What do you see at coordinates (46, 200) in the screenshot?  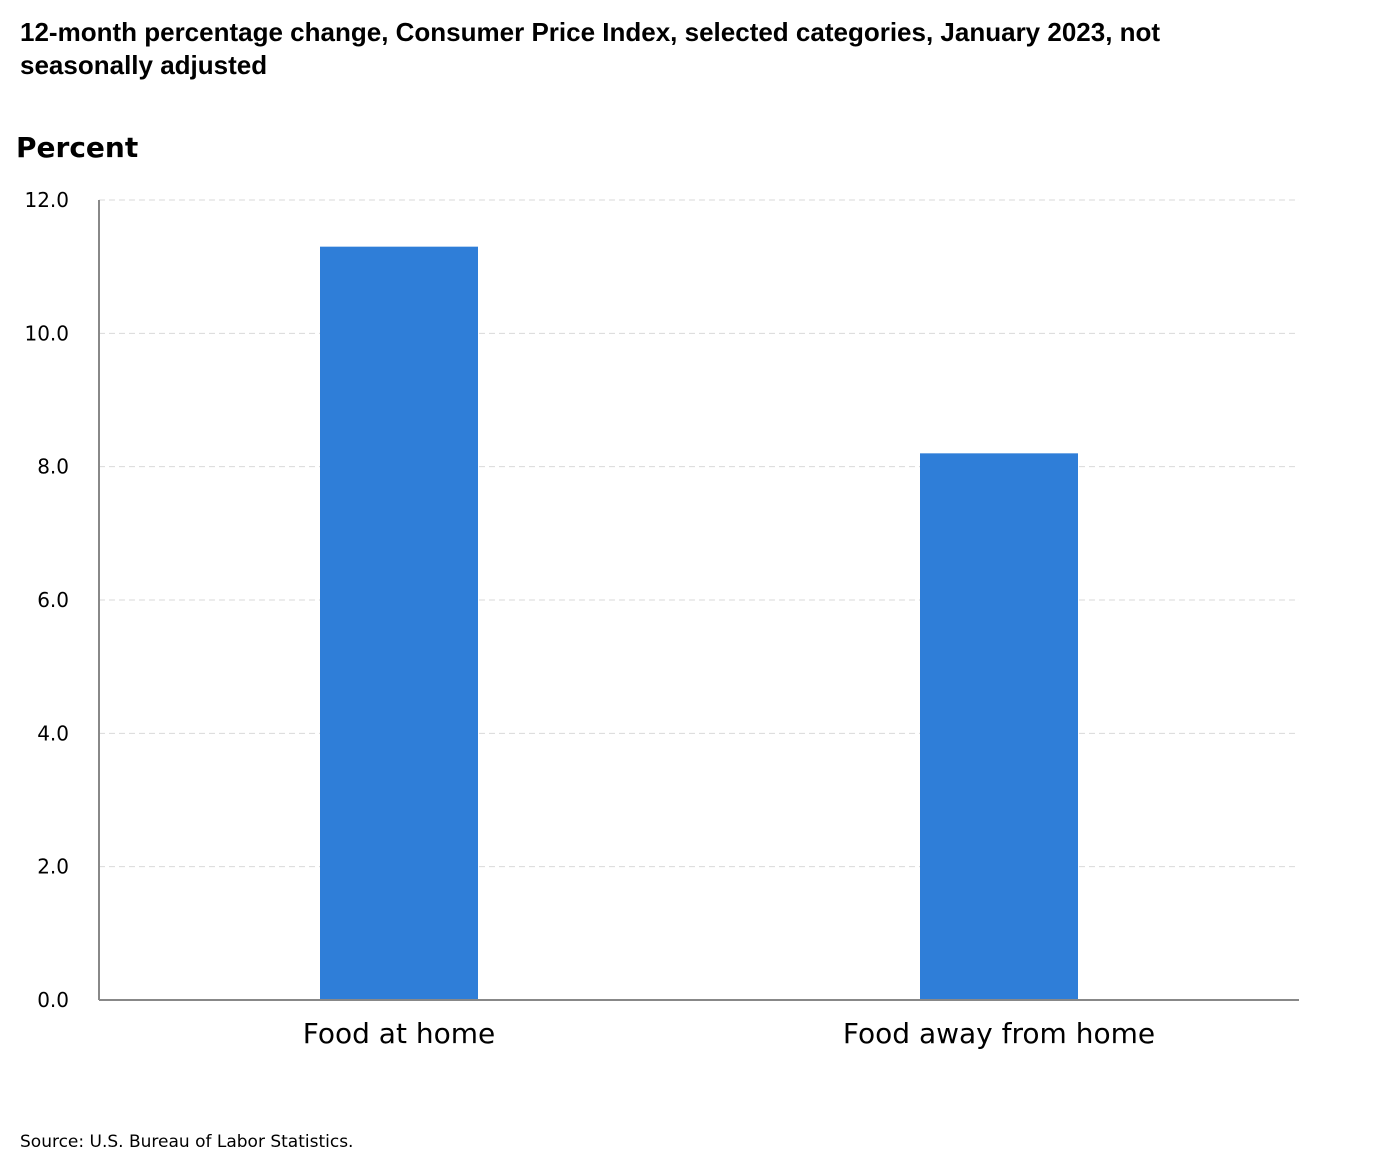 I see `y-tick-label: 12.0` at bounding box center [46, 200].